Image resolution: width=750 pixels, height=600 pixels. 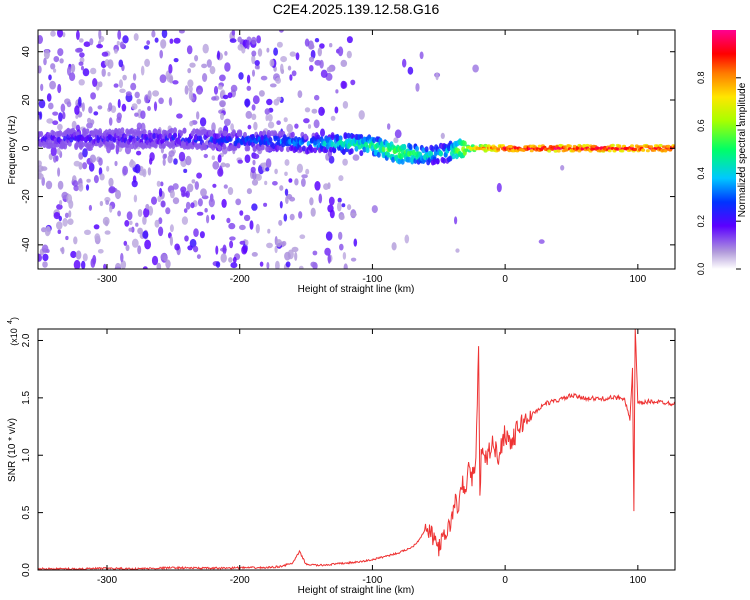 What do you see at coordinates (26, 512) in the screenshot?
I see `y-tick-label: 0.5` at bounding box center [26, 512].